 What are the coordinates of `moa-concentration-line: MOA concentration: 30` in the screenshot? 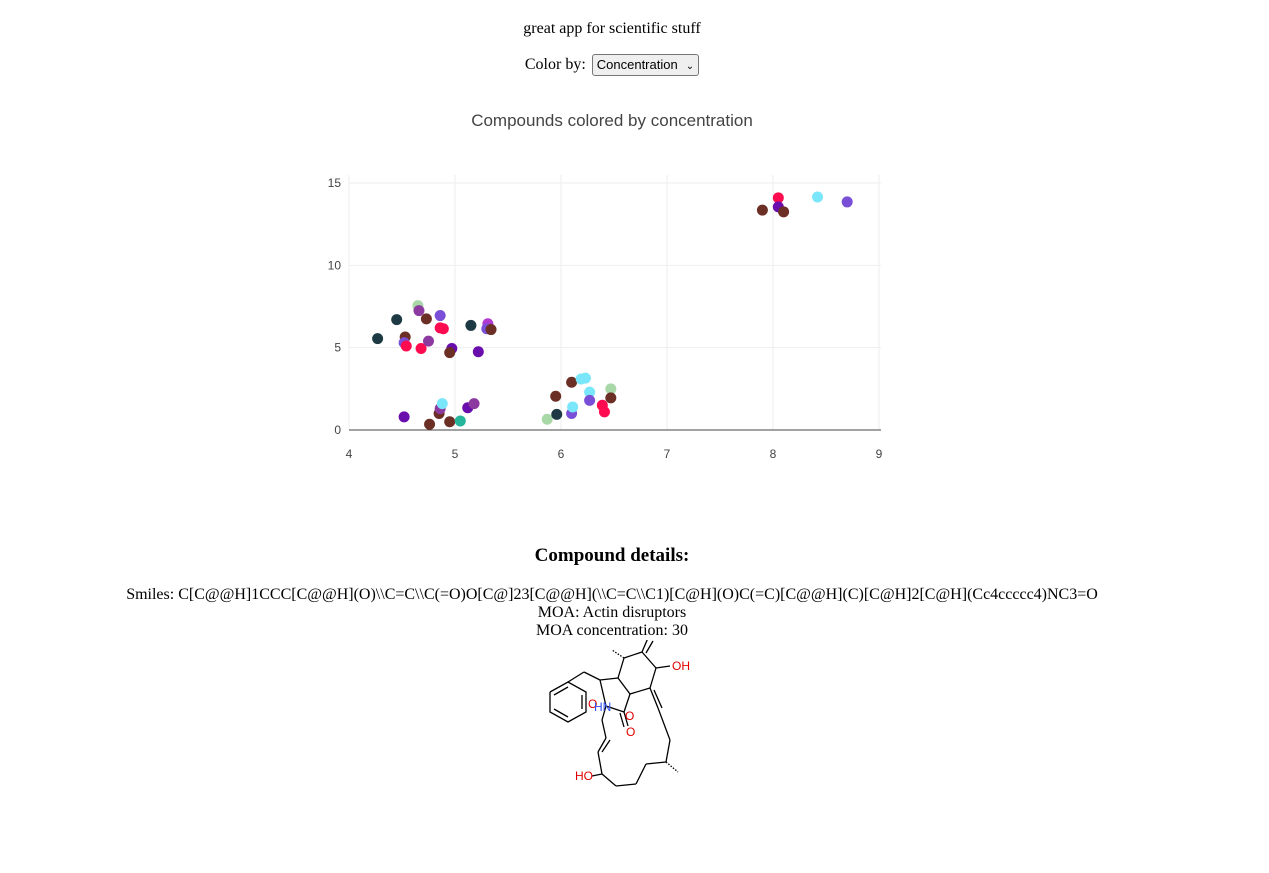 It's located at (612, 630).